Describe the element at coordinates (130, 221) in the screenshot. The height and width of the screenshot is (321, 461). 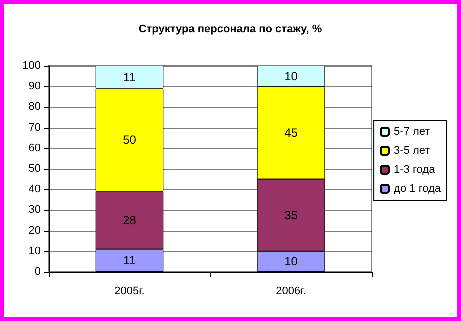
I see `data-label: 28` at that location.